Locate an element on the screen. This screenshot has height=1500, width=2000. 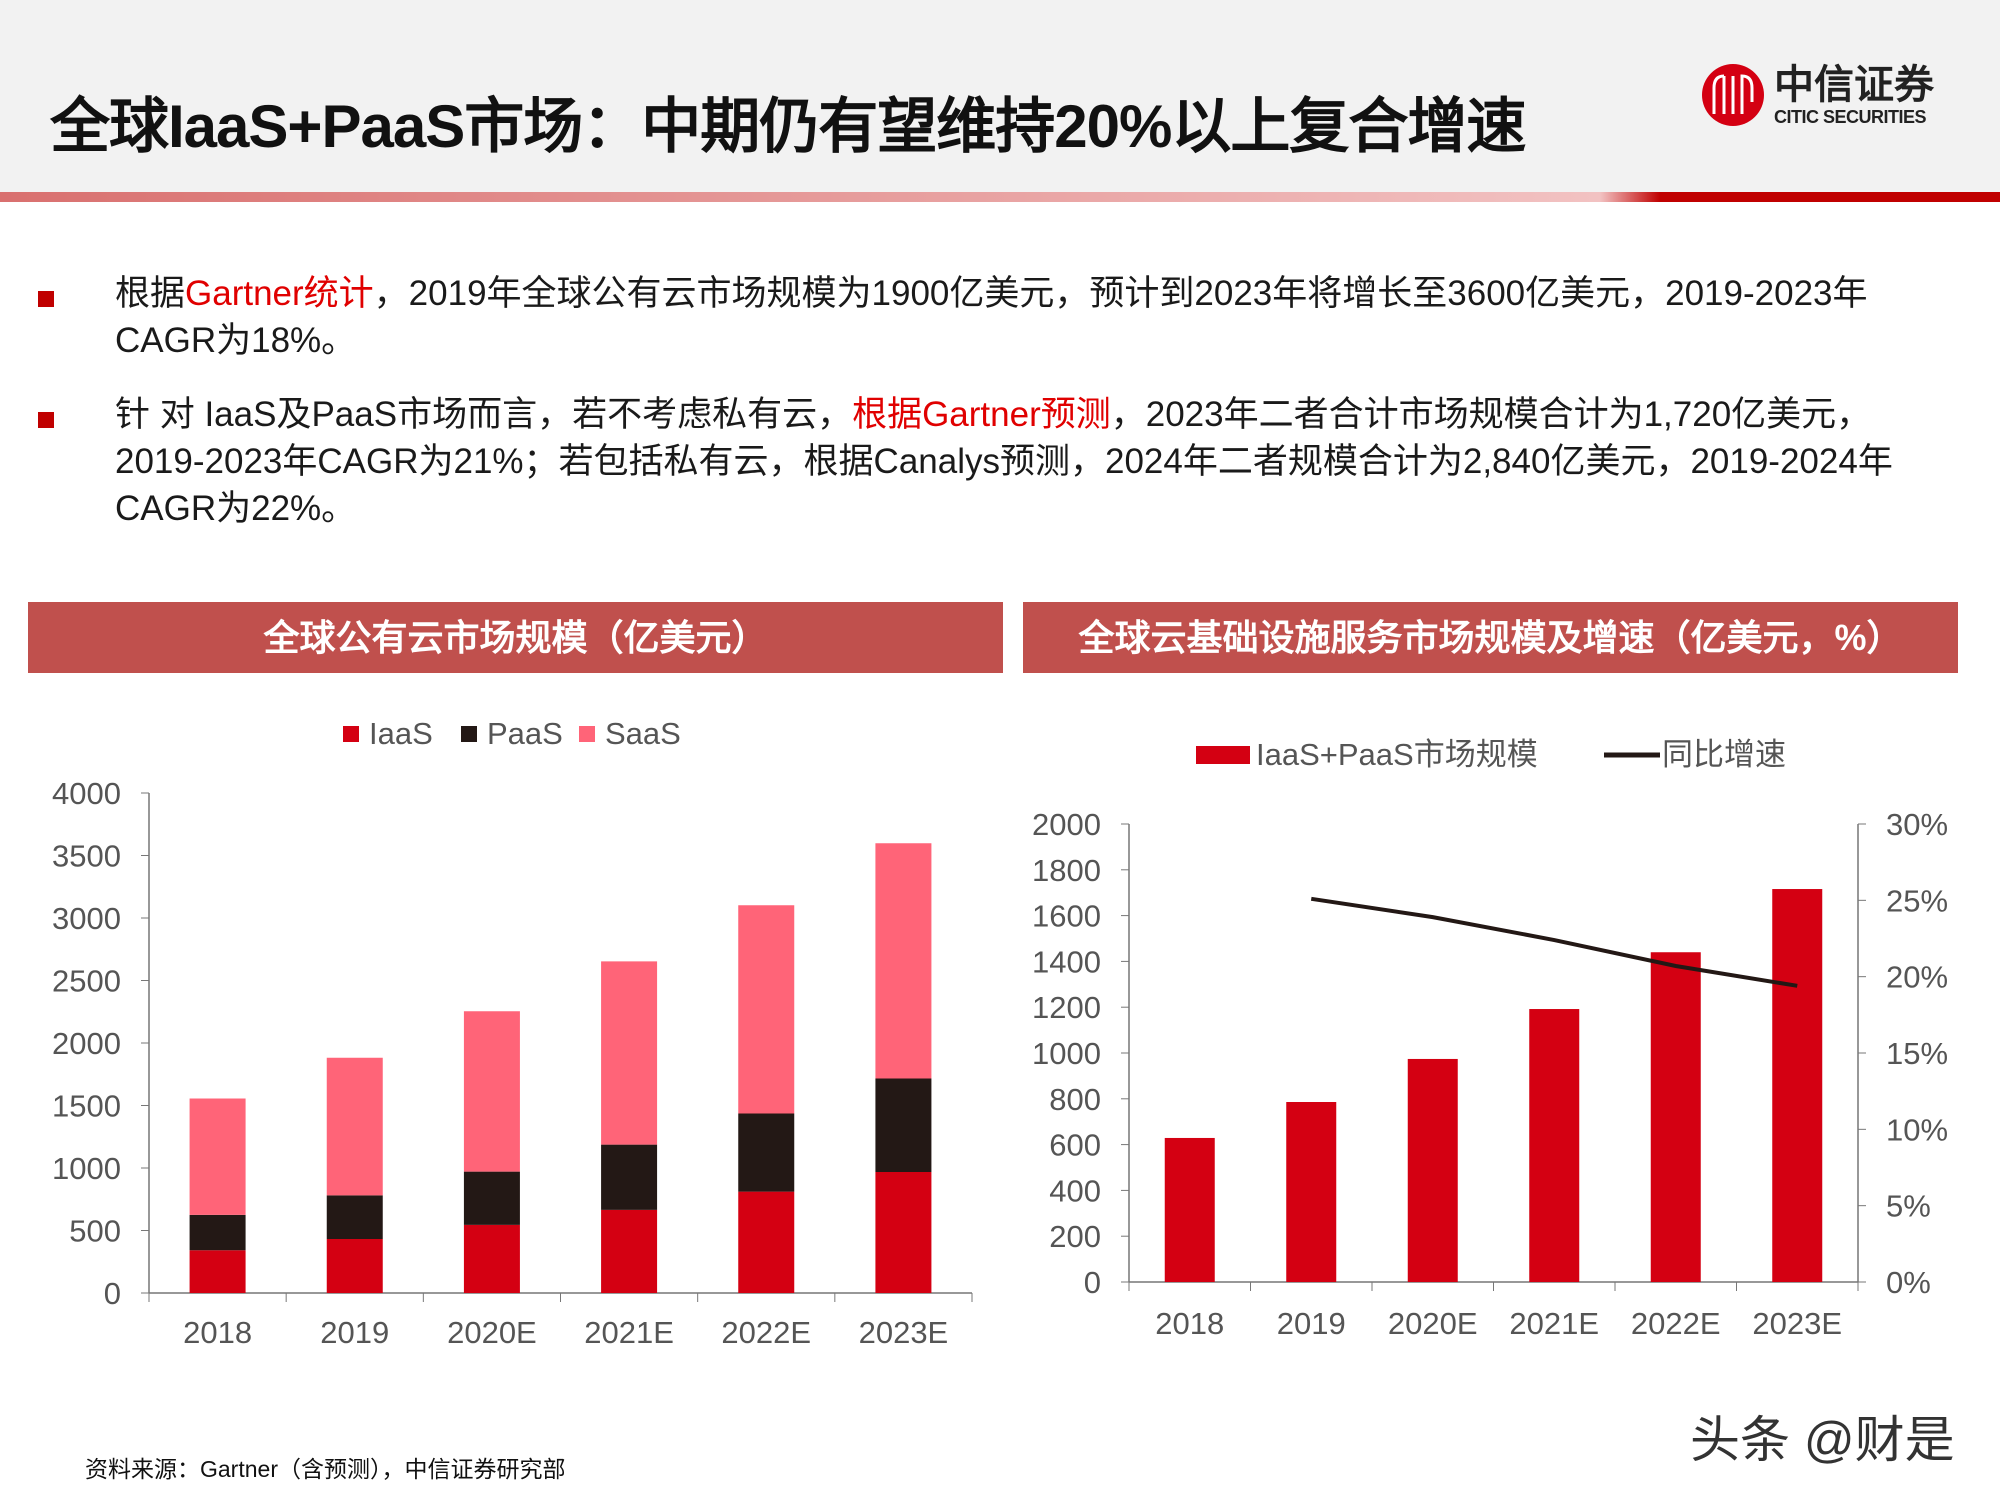
y-tick-label: 3000 is located at coordinates (86, 918).